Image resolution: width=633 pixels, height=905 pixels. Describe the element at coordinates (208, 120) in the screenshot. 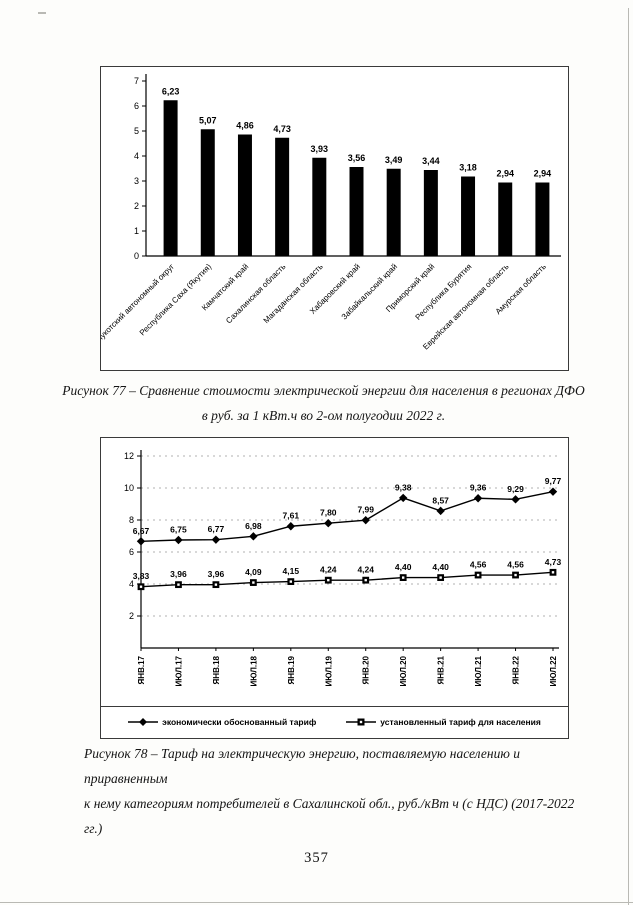

I see `svg-text: 5,07` at that location.